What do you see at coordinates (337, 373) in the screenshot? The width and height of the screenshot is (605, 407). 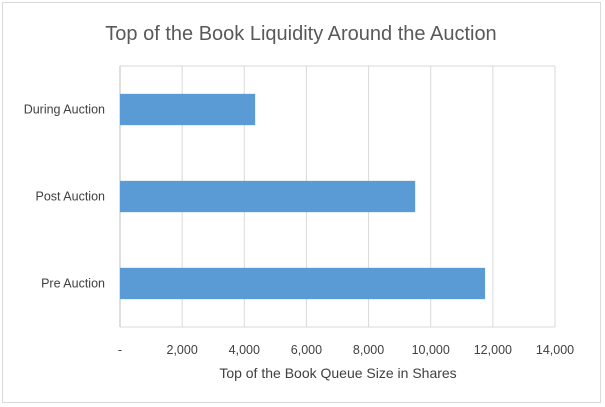 I see `x-axis-label: Top of the Book Queue Size in Shares` at bounding box center [337, 373].